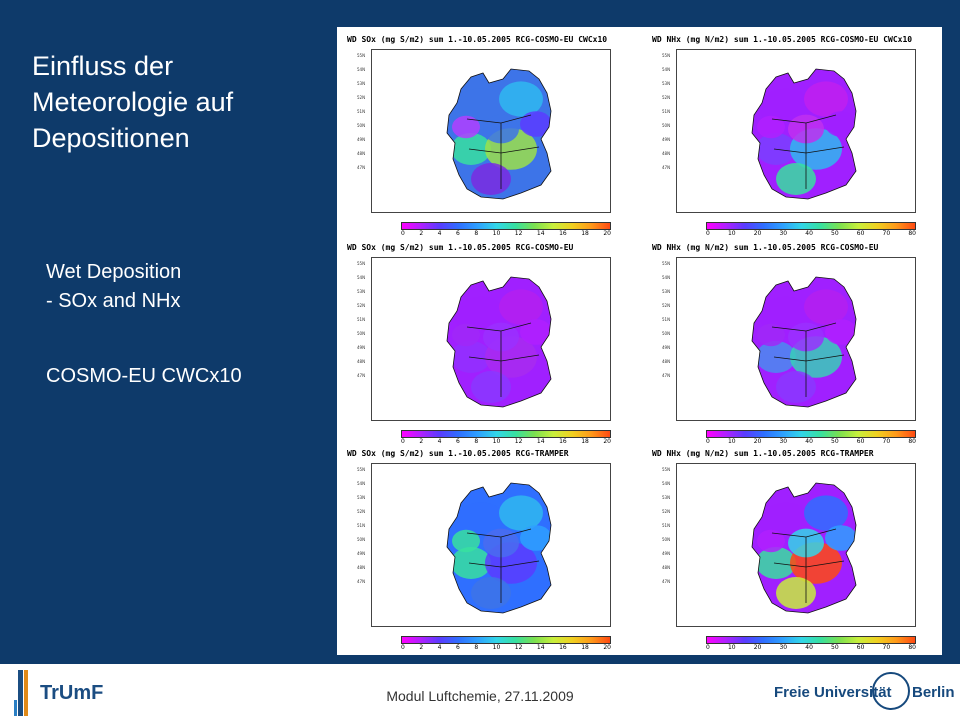 The width and height of the screenshot is (960, 721). Describe the element at coordinates (457, 233) in the screenshot. I see `colorbar-label: 6` at that location.